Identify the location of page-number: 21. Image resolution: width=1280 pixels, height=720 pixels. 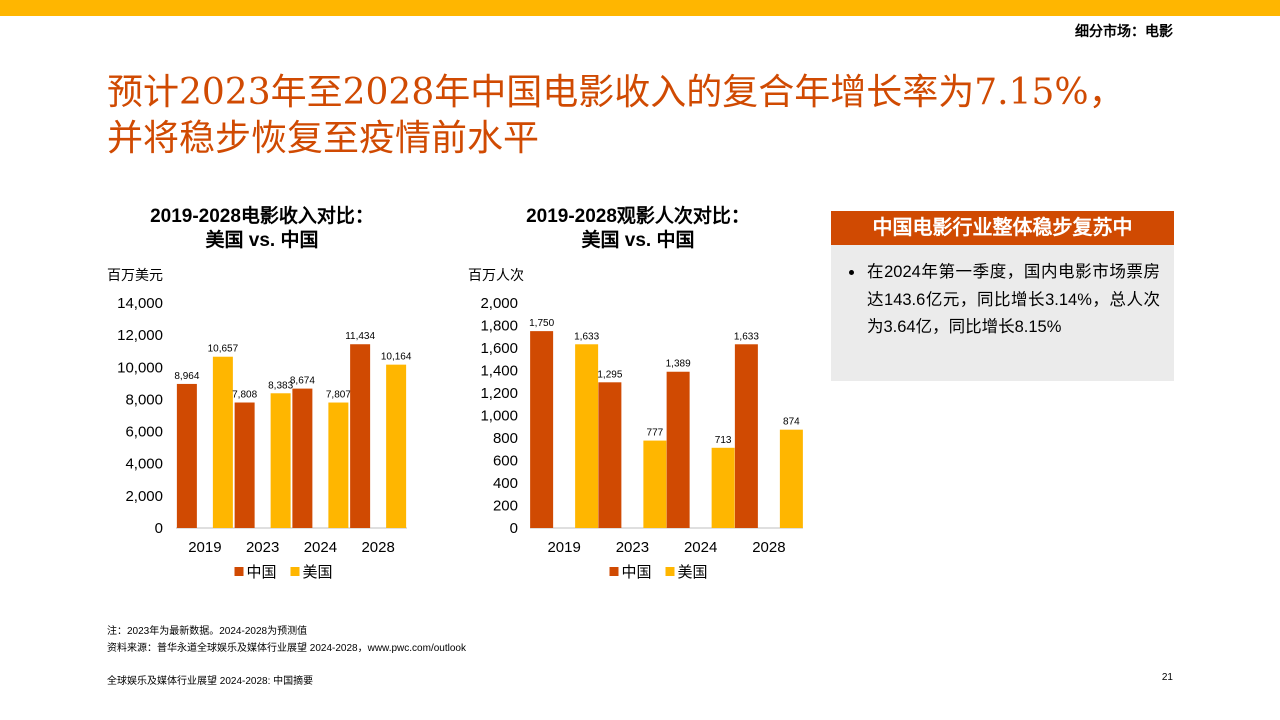
(1167, 677).